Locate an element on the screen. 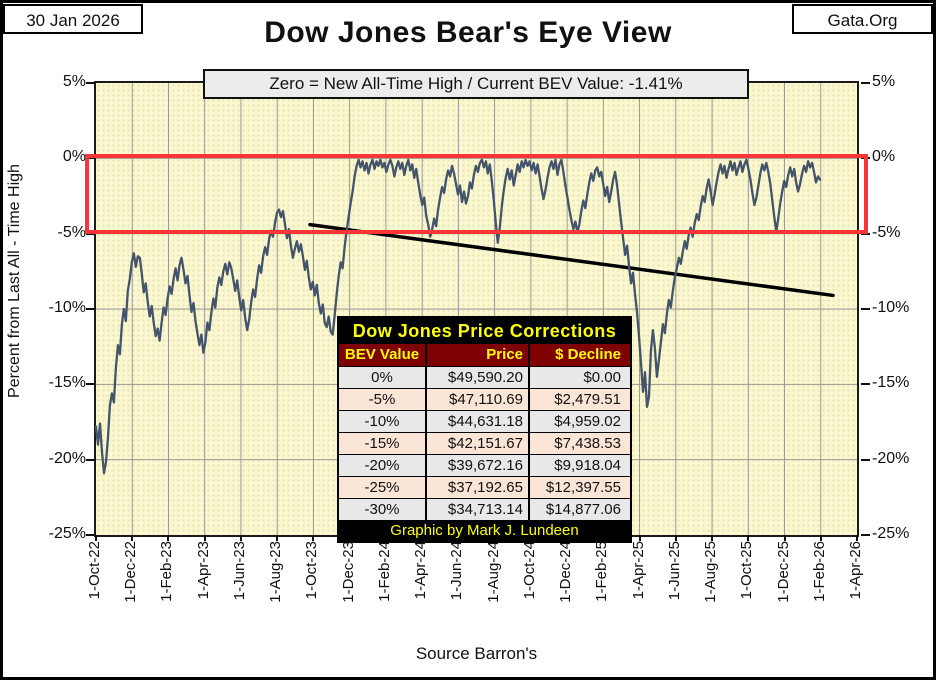 The image size is (936, 680). trend-line is located at coordinates (571, 260).